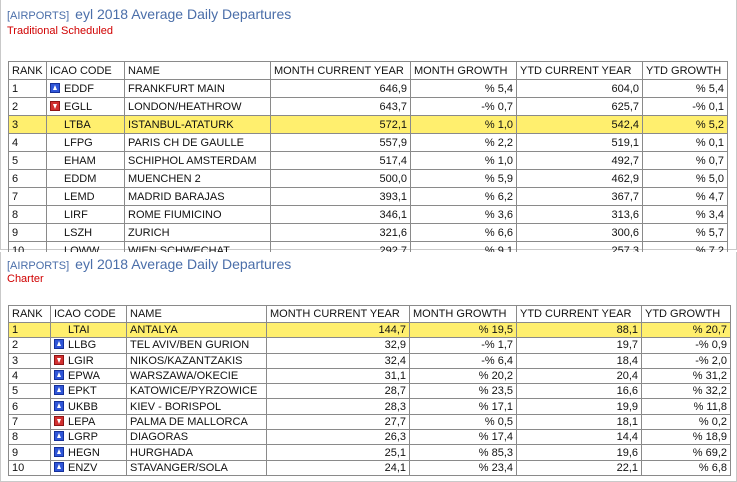 The height and width of the screenshot is (482, 737). I want to click on airport-name-cell: MADRID BARAJAS, so click(197, 196).